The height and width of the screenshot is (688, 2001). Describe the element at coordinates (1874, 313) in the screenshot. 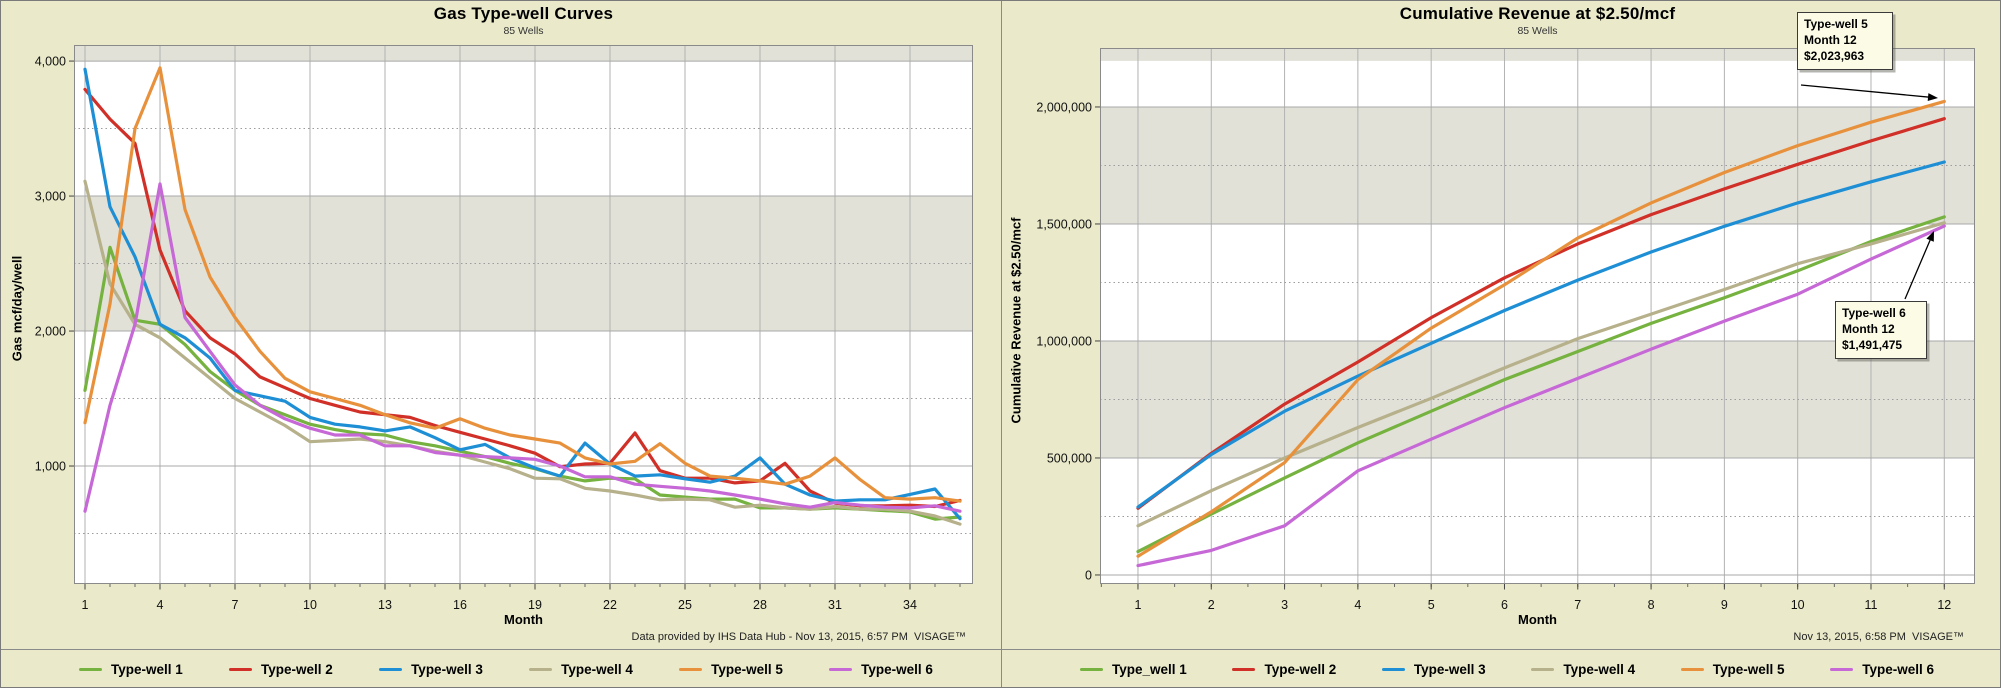

I see `annotation-series-label: Type-well 6` at that location.